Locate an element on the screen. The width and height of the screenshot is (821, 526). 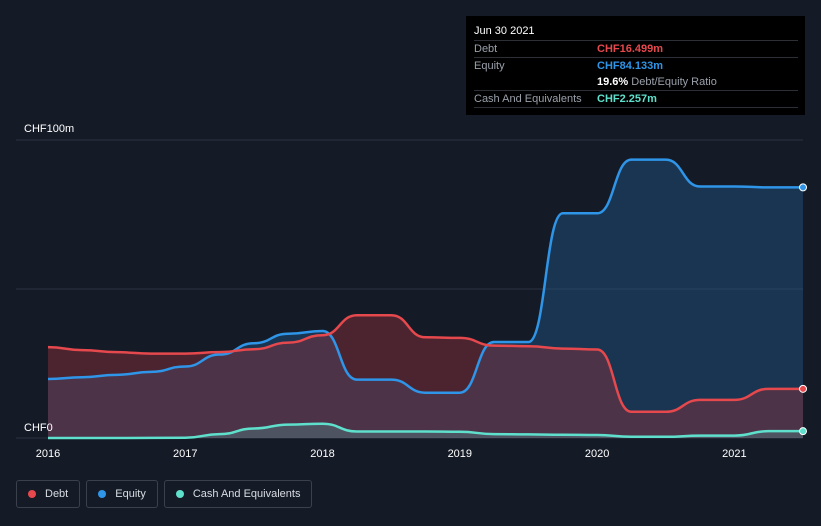
x-tick-2017: 2017 is located at coordinates (185, 454).